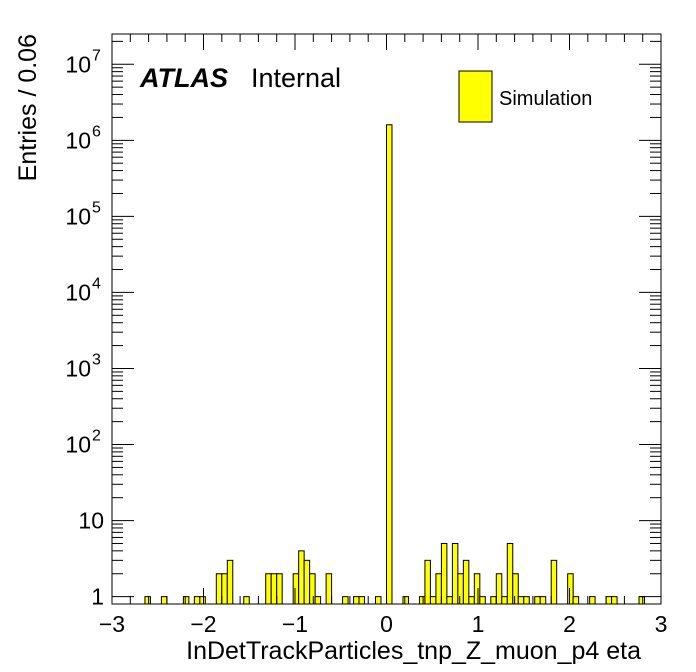  I want to click on y-tick-exponent: 4, so click(96, 283).